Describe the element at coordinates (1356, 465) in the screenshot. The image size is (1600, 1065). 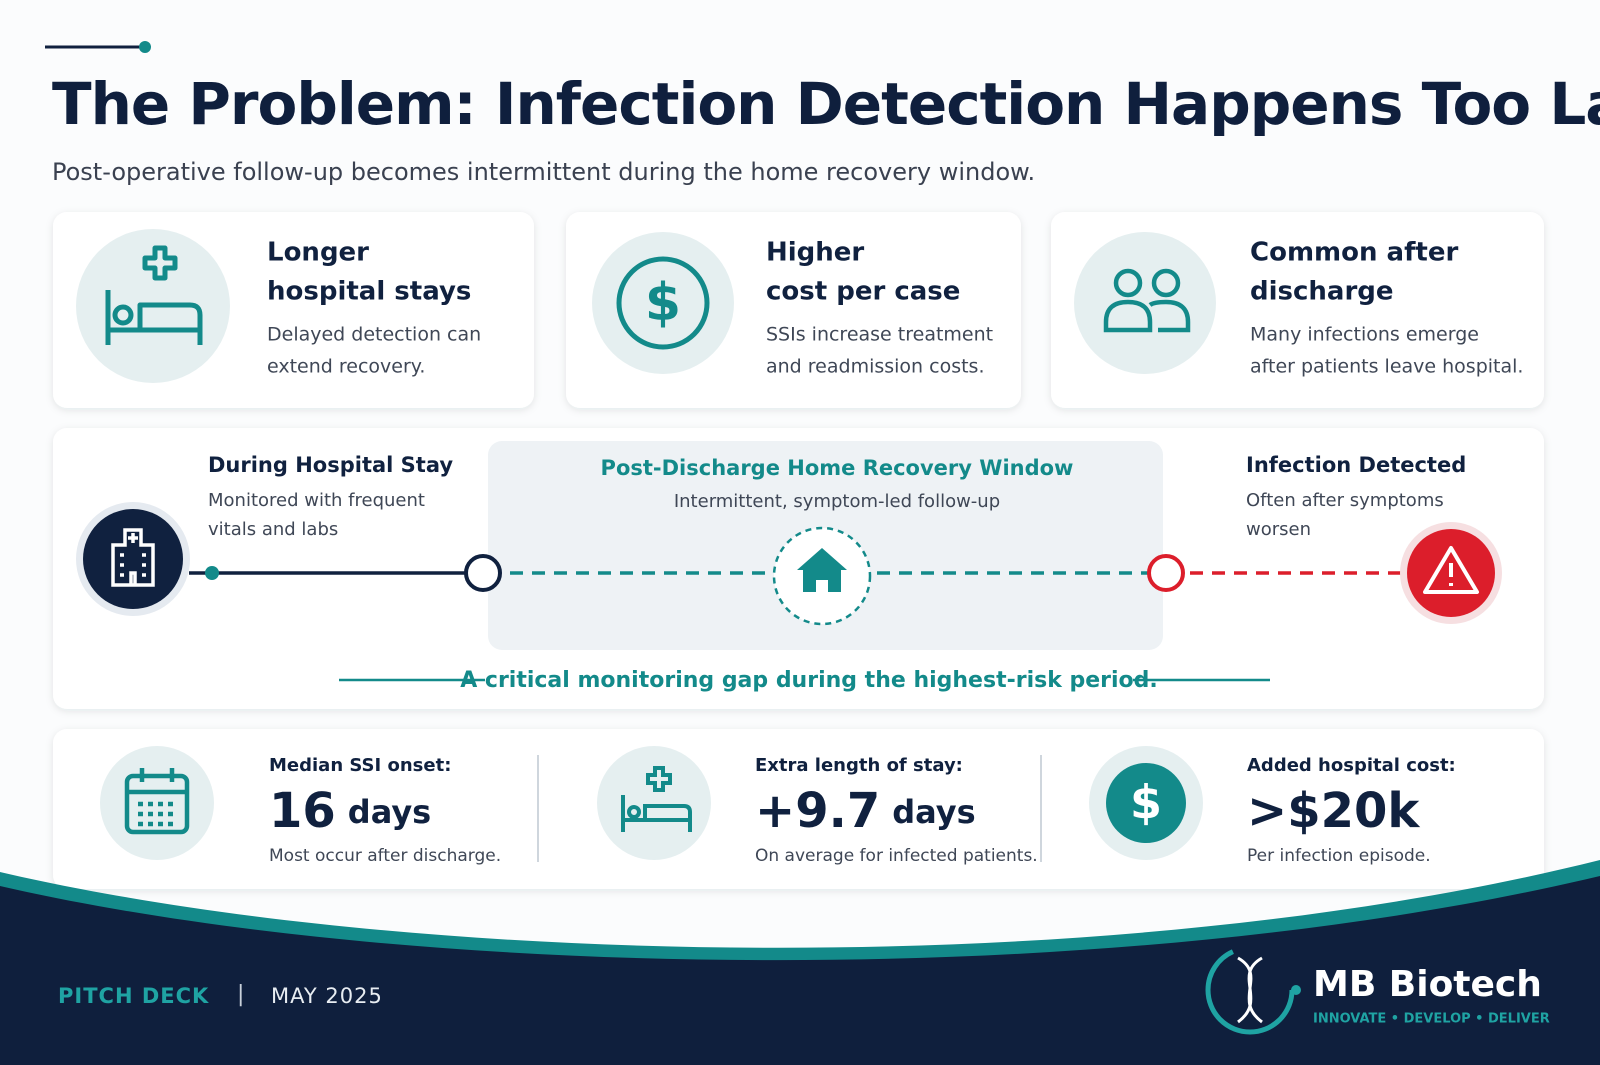
I see `stage-title: Infection Detected` at that location.